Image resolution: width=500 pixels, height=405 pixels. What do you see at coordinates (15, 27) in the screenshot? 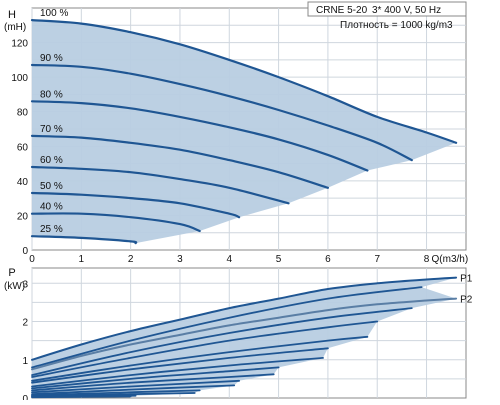
I see `head-axis-unit: (mH)` at bounding box center [15, 27].